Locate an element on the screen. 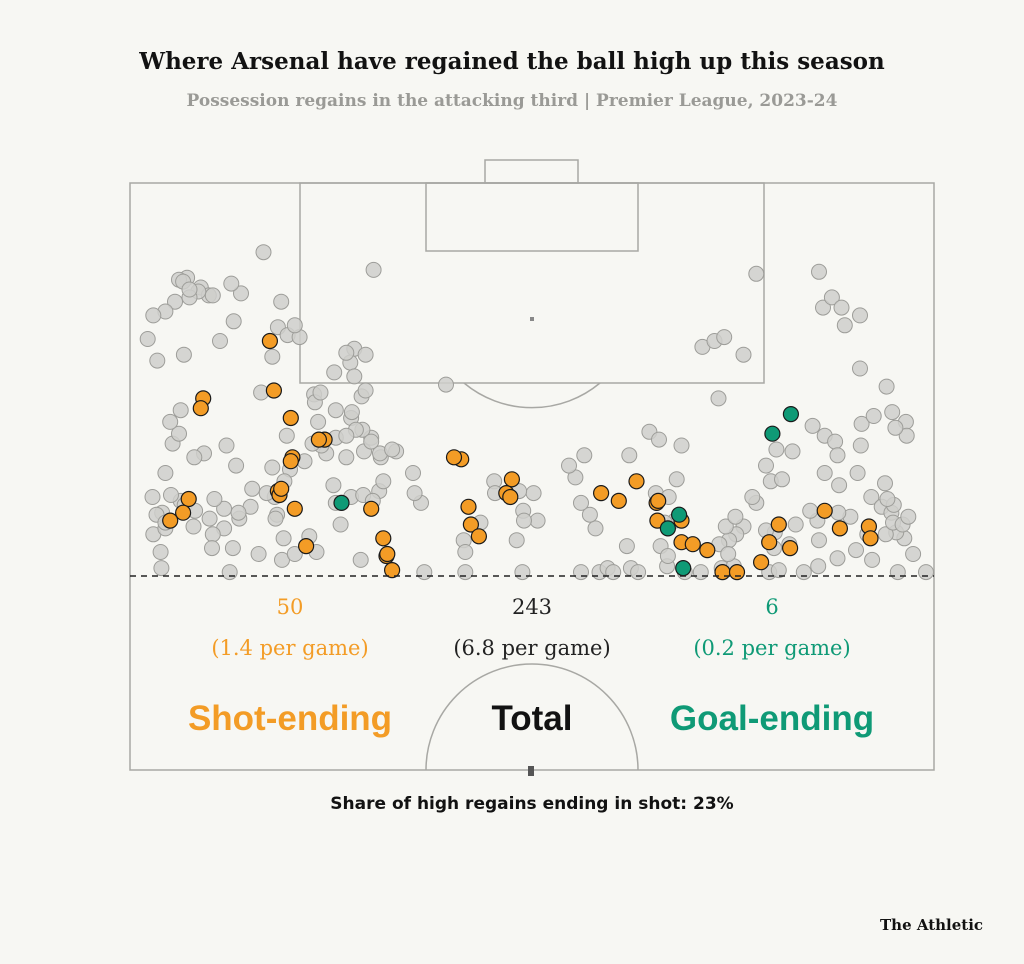 The image size is (1024, 964). shot-count: 50 is located at coordinates (290, 607).